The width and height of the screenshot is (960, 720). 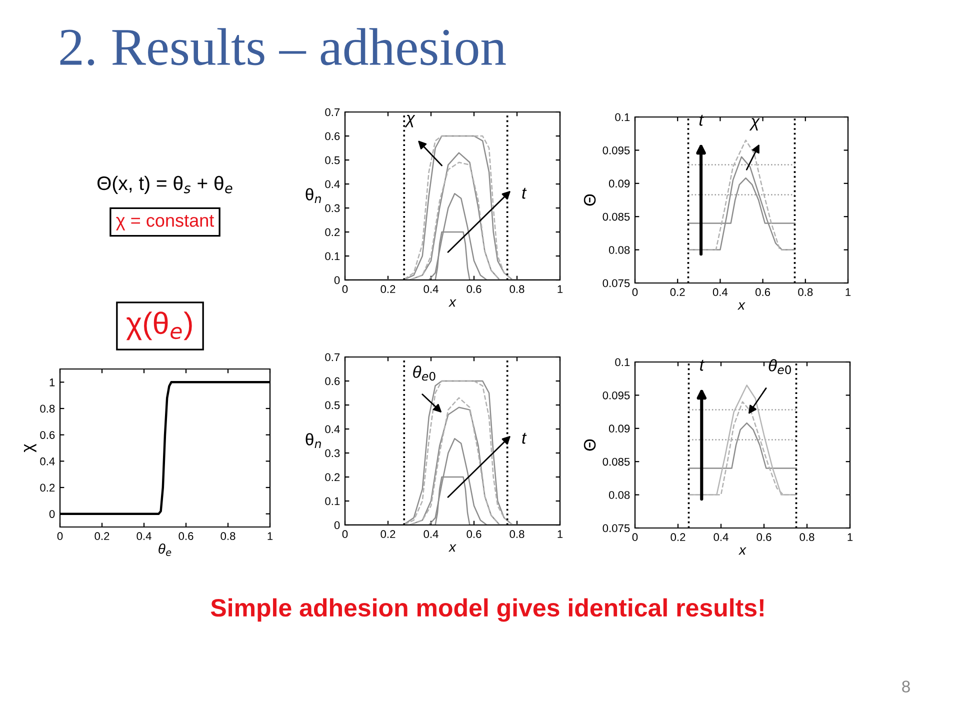 What do you see at coordinates (424, 373) in the screenshot?
I see `annotation: θ$_{e0}$` at bounding box center [424, 373].